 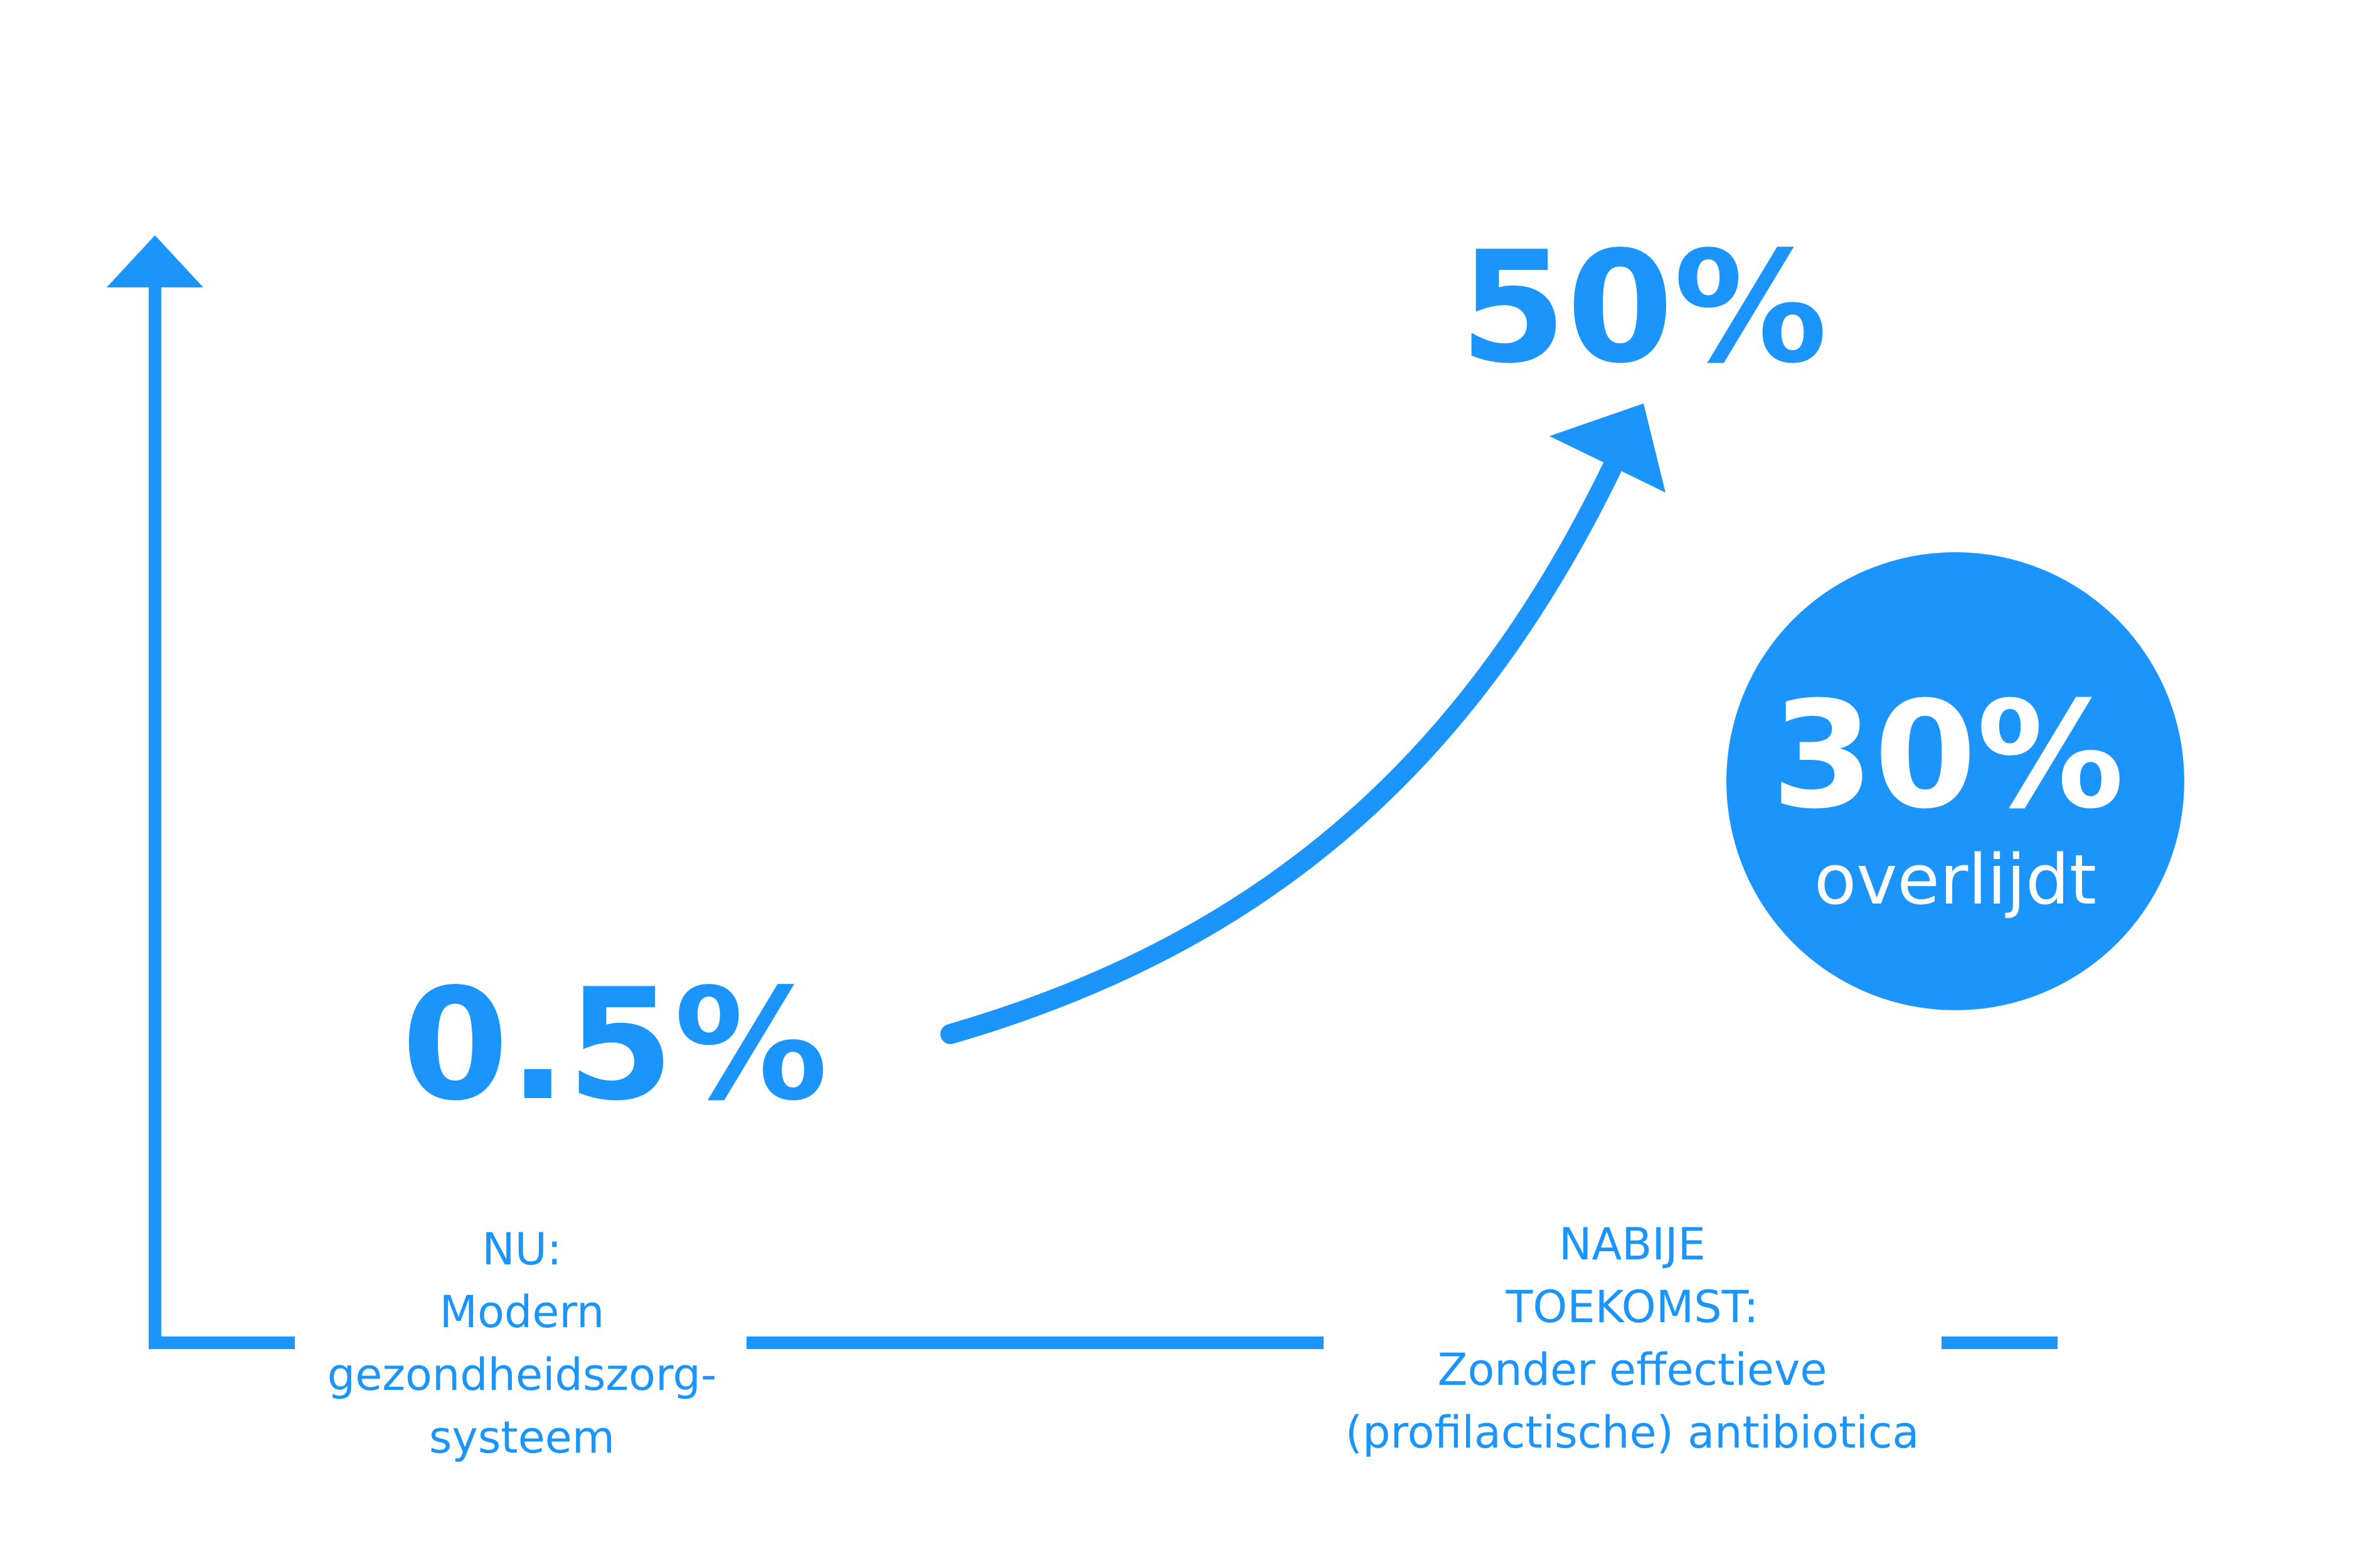 I want to click on now-value: 0.5%, so click(x=615, y=1045).